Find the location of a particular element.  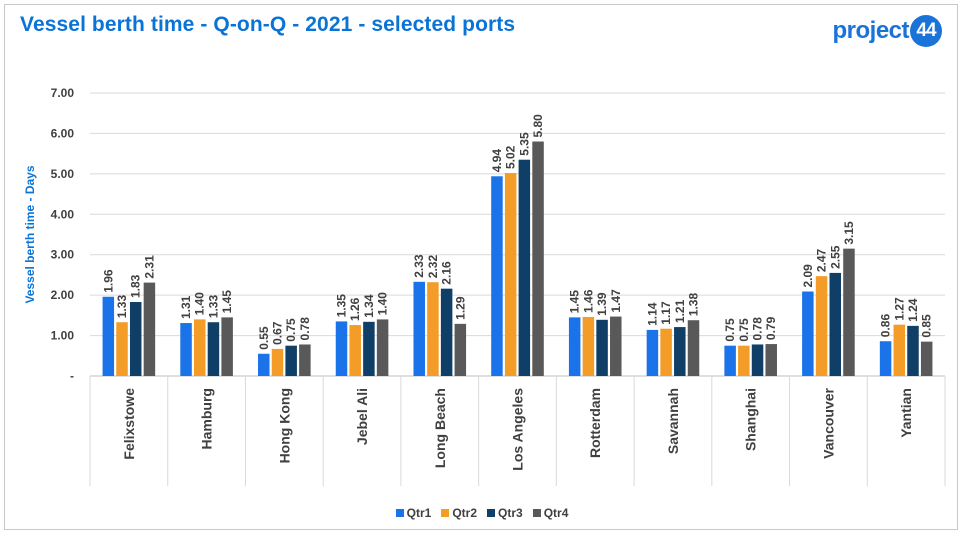

data-label: 1.96 is located at coordinates (108, 281).